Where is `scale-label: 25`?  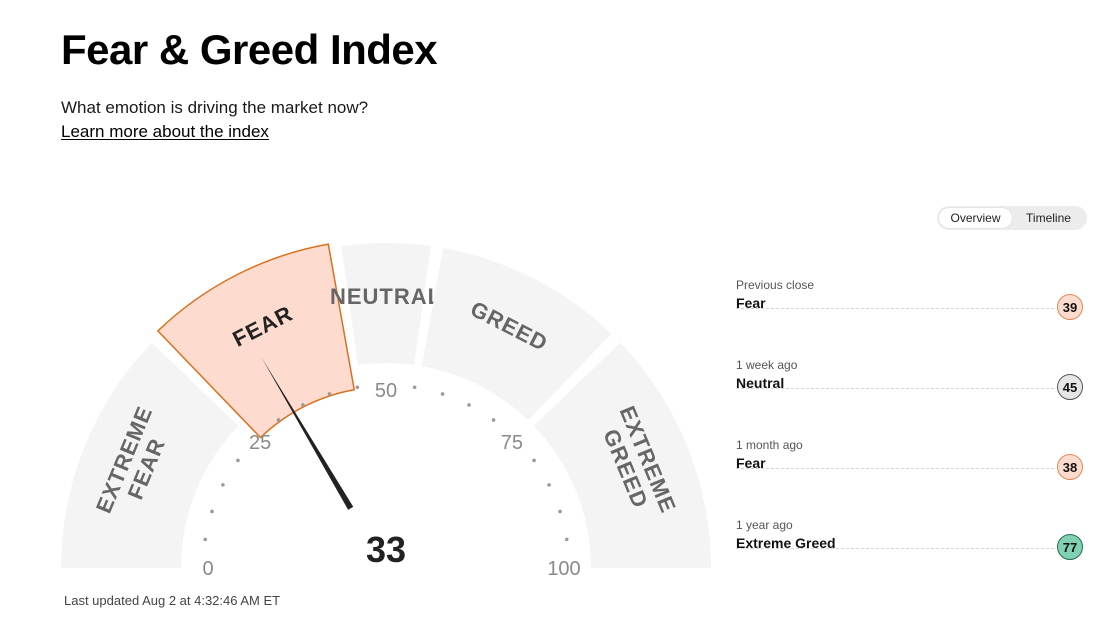
scale-label: 25 is located at coordinates (260, 443).